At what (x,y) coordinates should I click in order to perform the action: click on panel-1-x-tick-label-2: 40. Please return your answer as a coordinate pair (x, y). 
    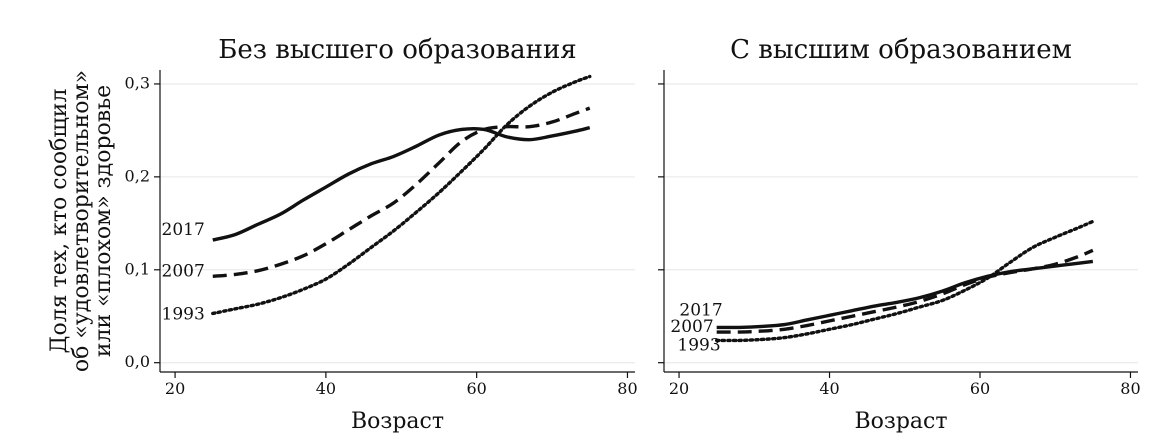
    Looking at the image, I should click on (326, 388).